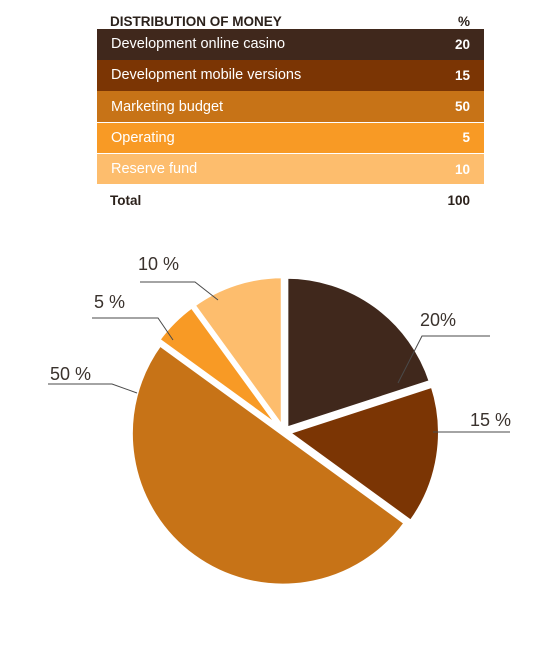 This screenshot has width=556, height=650. I want to click on table-row-mobile-versions: Development mobile versions 15, so click(290, 75).